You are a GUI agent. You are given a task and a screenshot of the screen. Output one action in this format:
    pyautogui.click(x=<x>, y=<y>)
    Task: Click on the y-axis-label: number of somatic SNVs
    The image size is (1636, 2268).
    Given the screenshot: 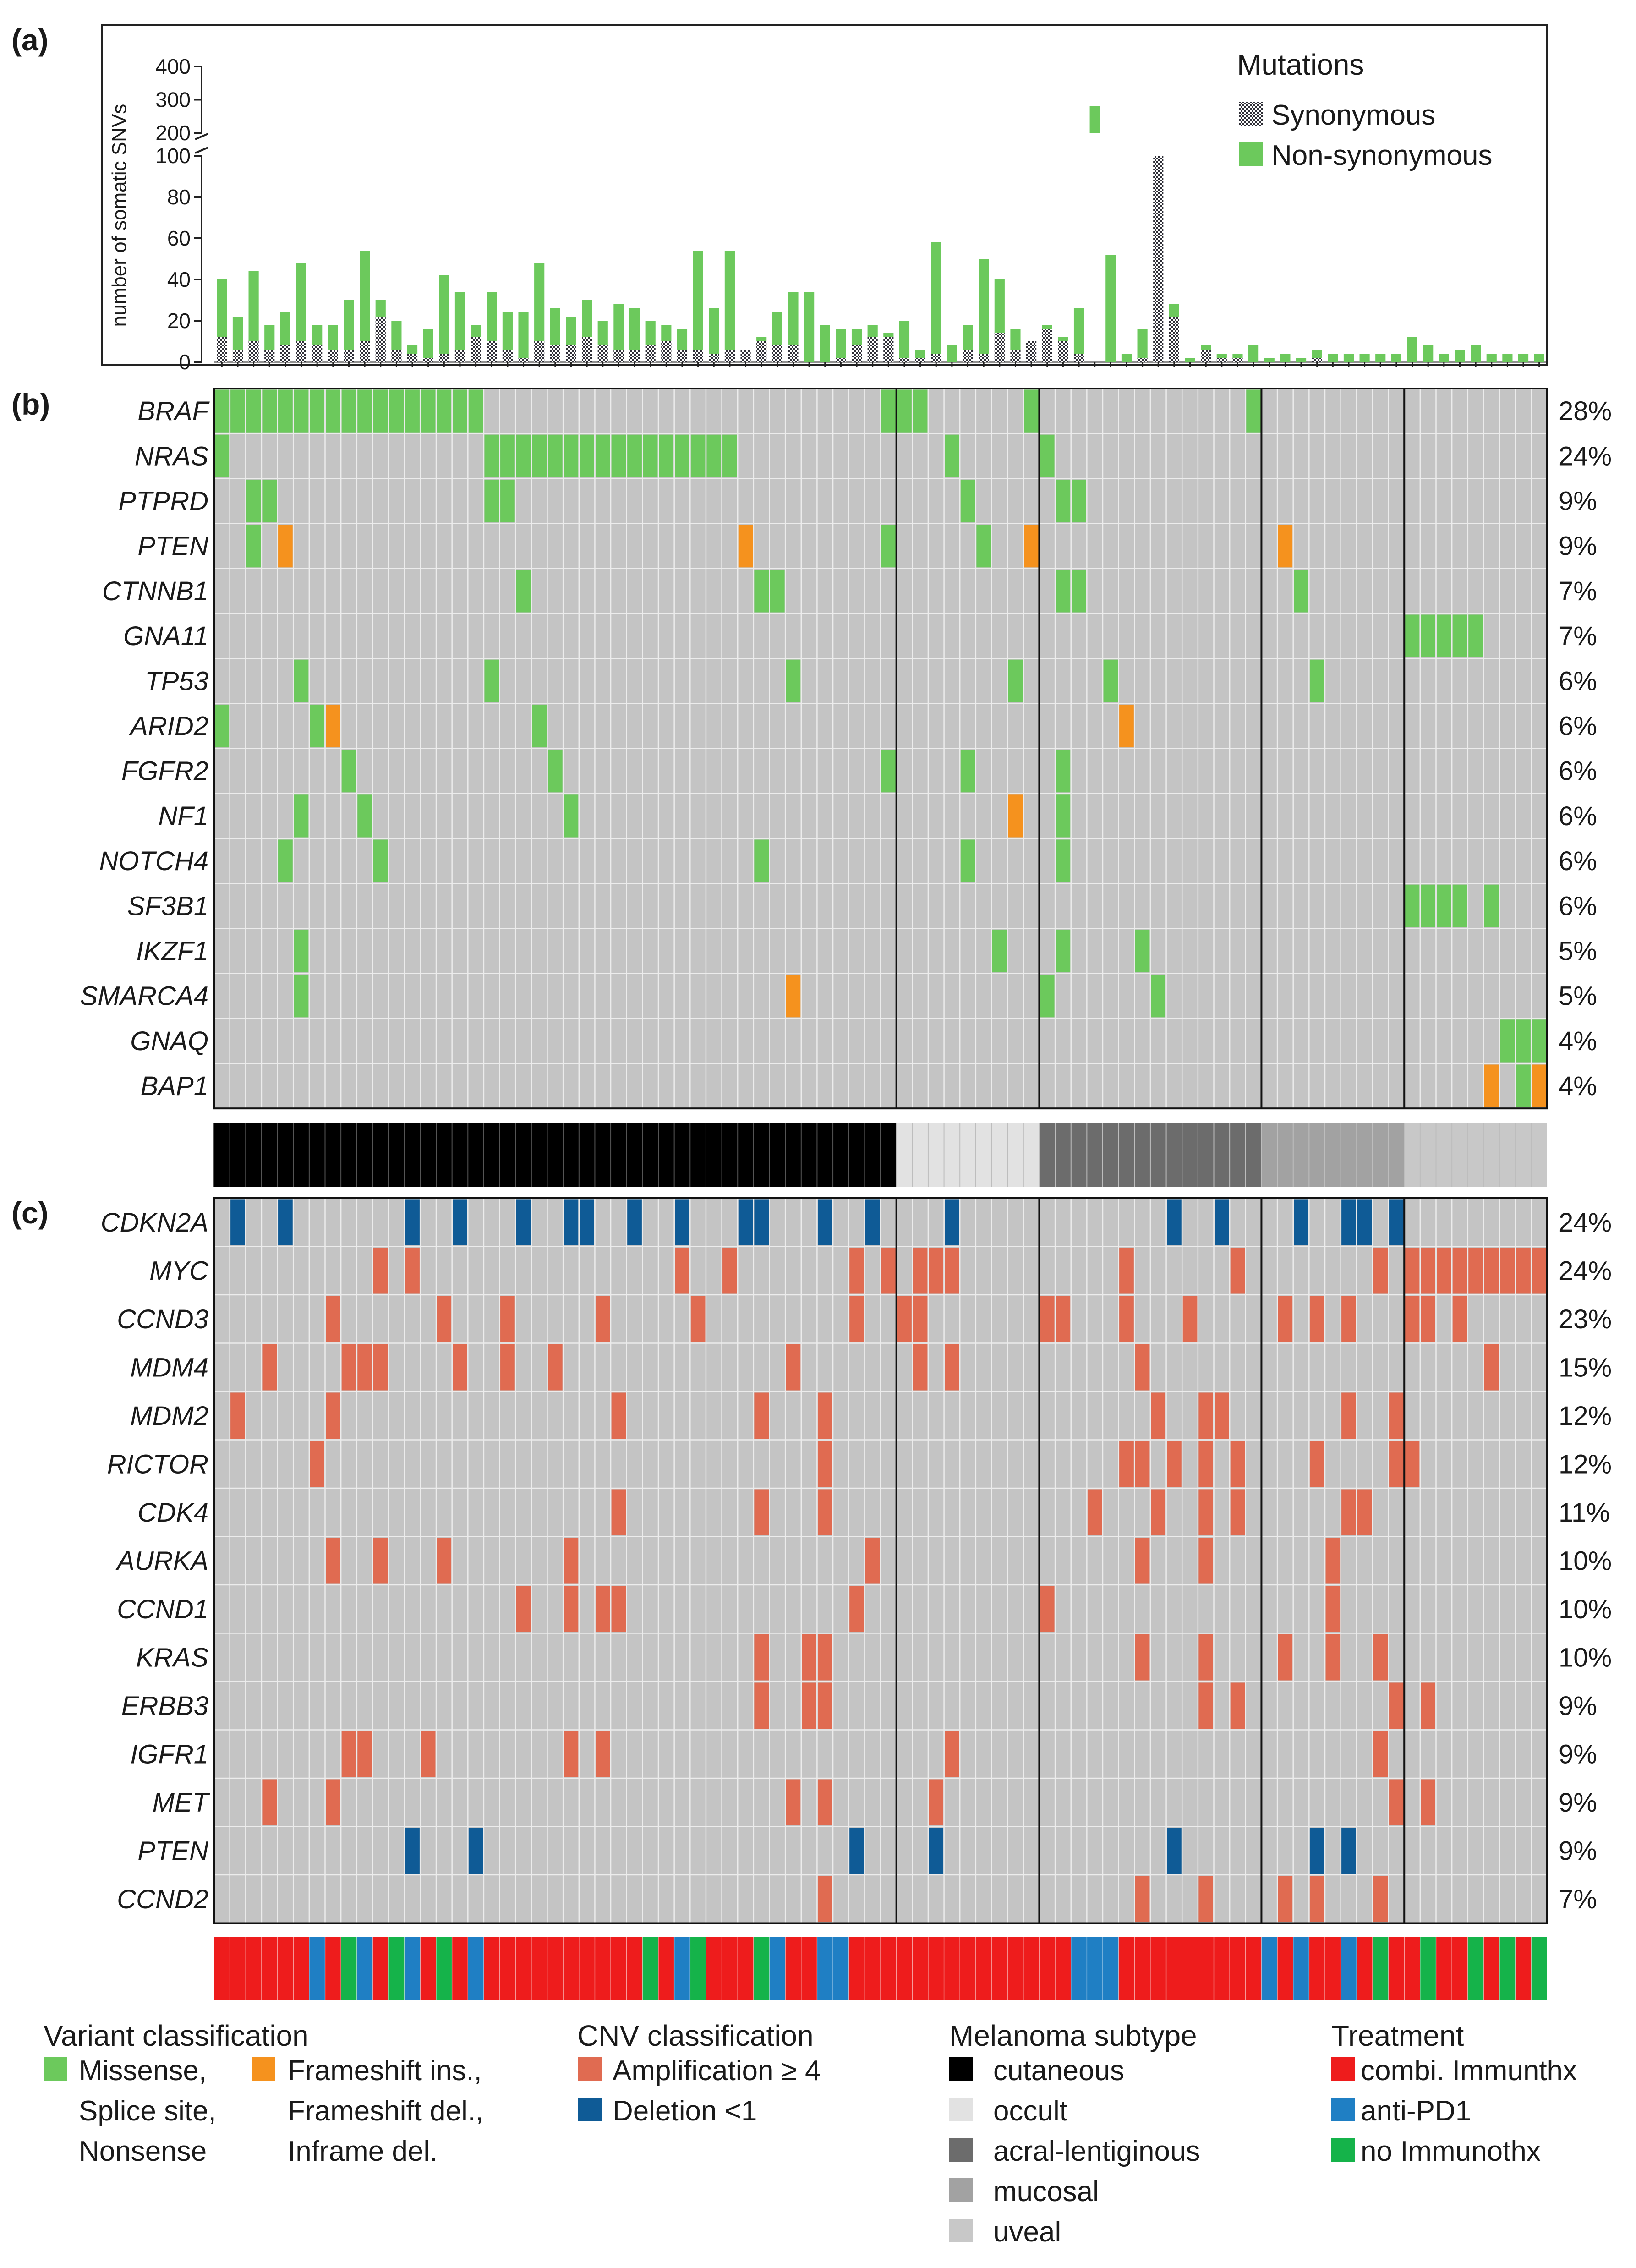 What is the action you would take?
    pyautogui.click(x=120, y=215)
    